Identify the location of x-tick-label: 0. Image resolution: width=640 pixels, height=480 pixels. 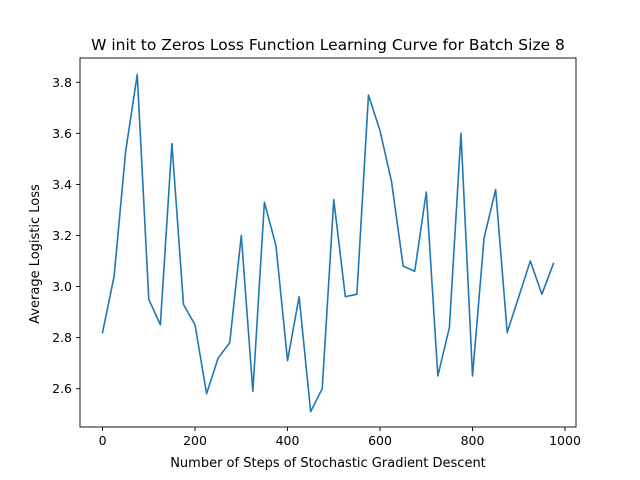
(103, 440).